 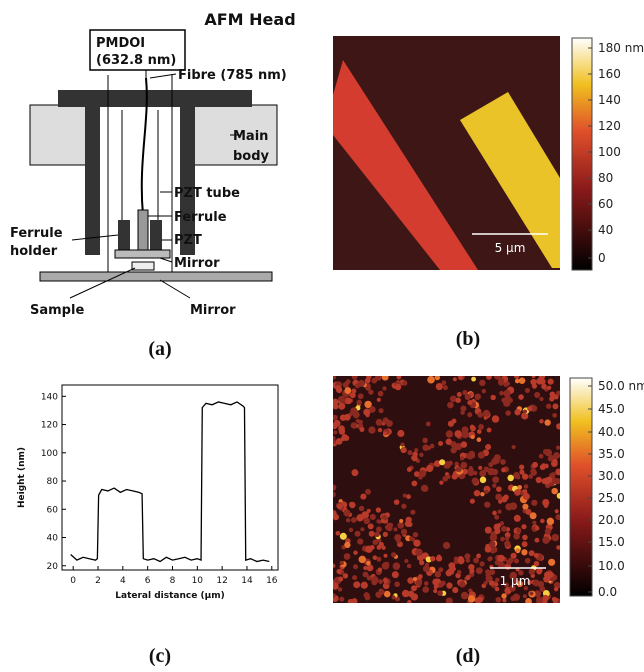 I want to click on colorbar-tick-label: 15.0, so click(x=611, y=542).